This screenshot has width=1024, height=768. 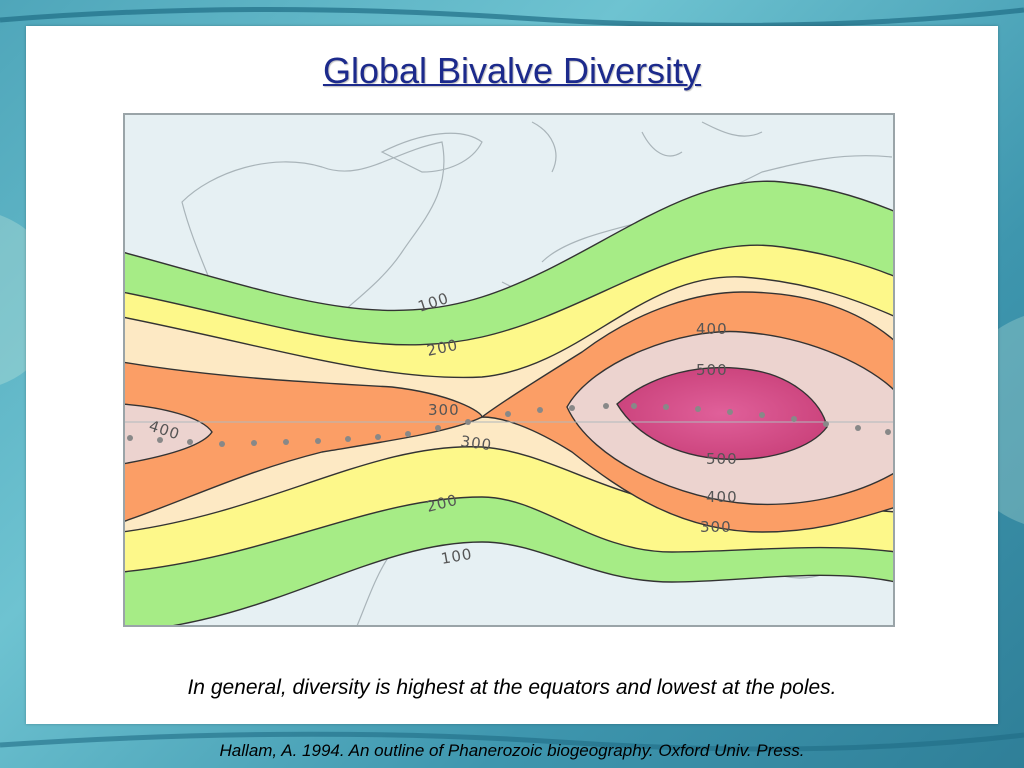 I want to click on slide-title: Global Bivalve Diversity, so click(x=512, y=70).